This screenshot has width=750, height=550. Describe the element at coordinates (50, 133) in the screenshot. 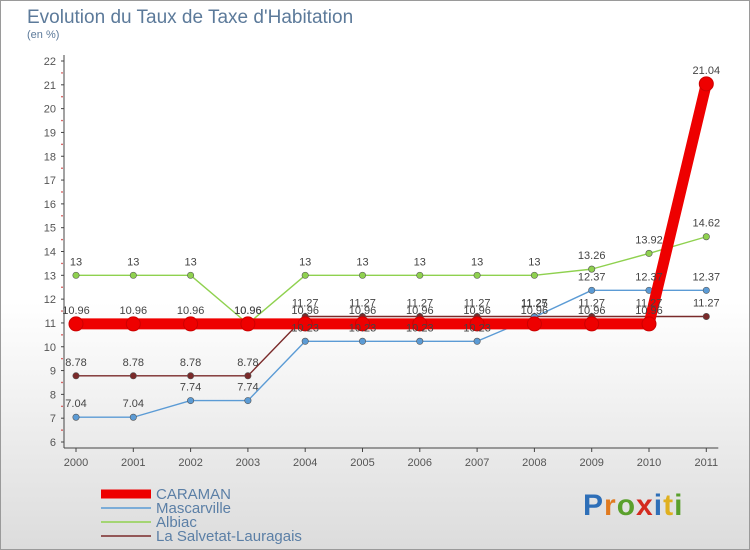

I see `y-tick-label: 19` at that location.